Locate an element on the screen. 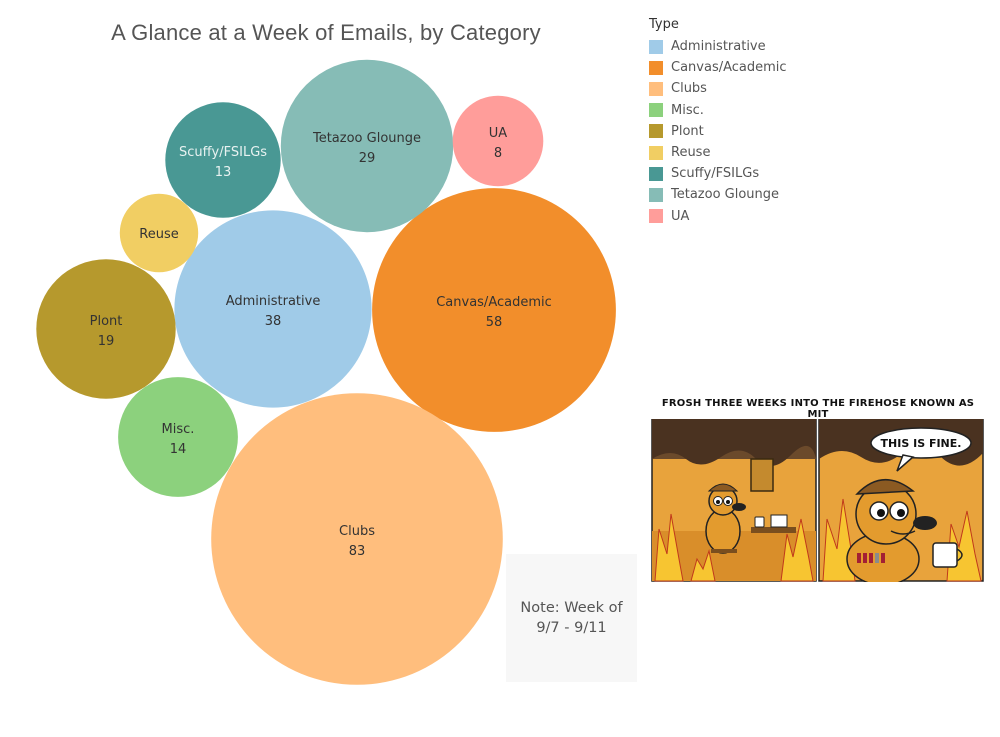 This screenshot has width=1000, height=737. legend-swatch-tetazoo-glounge is located at coordinates (656, 194).